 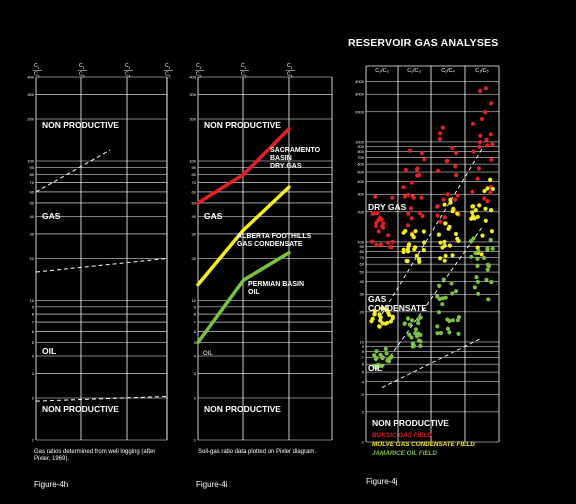 What do you see at coordinates (195, 322) in the screenshot?
I see `fig4i-y-tick: 7` at bounding box center [195, 322].